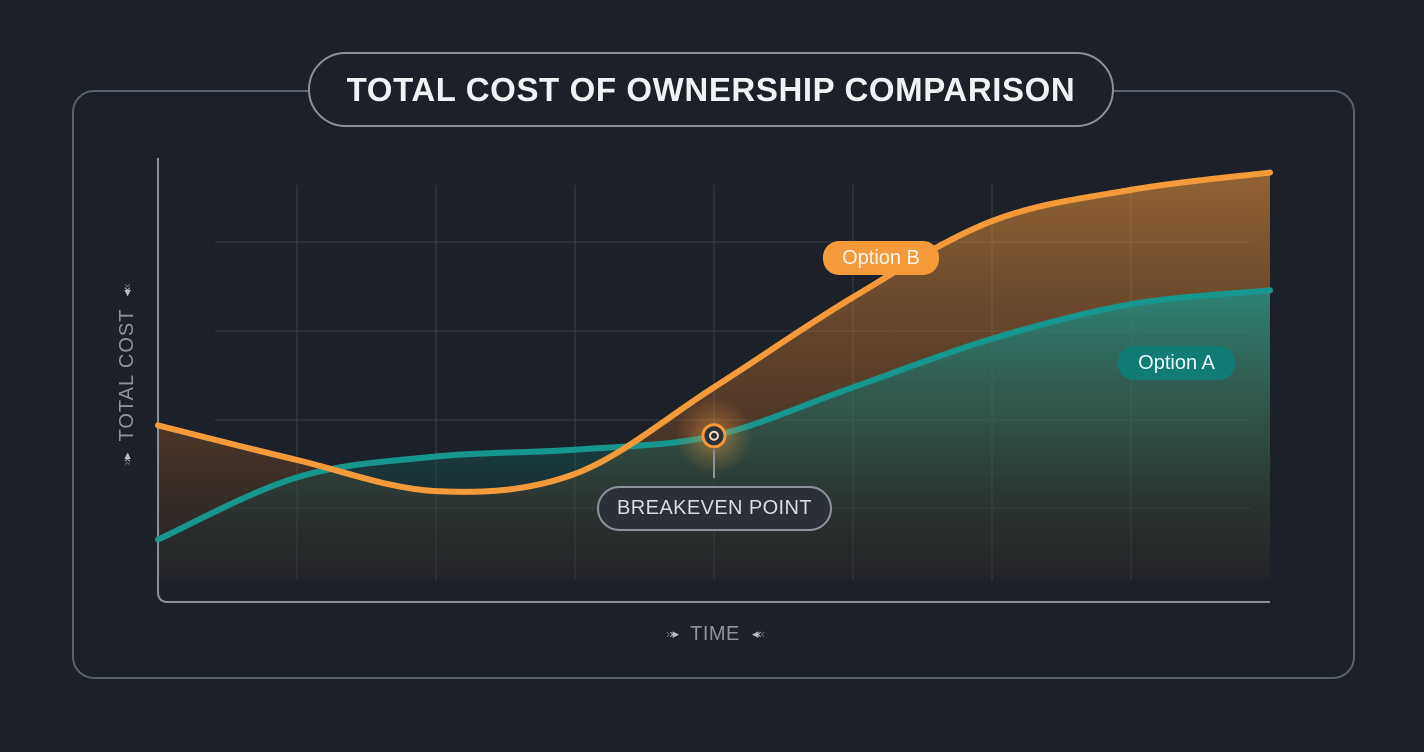 Image resolution: width=1424 pixels, height=752 pixels. Describe the element at coordinates (126, 459) in the screenshot. I see `chevron-left-icon: ››▸` at that location.